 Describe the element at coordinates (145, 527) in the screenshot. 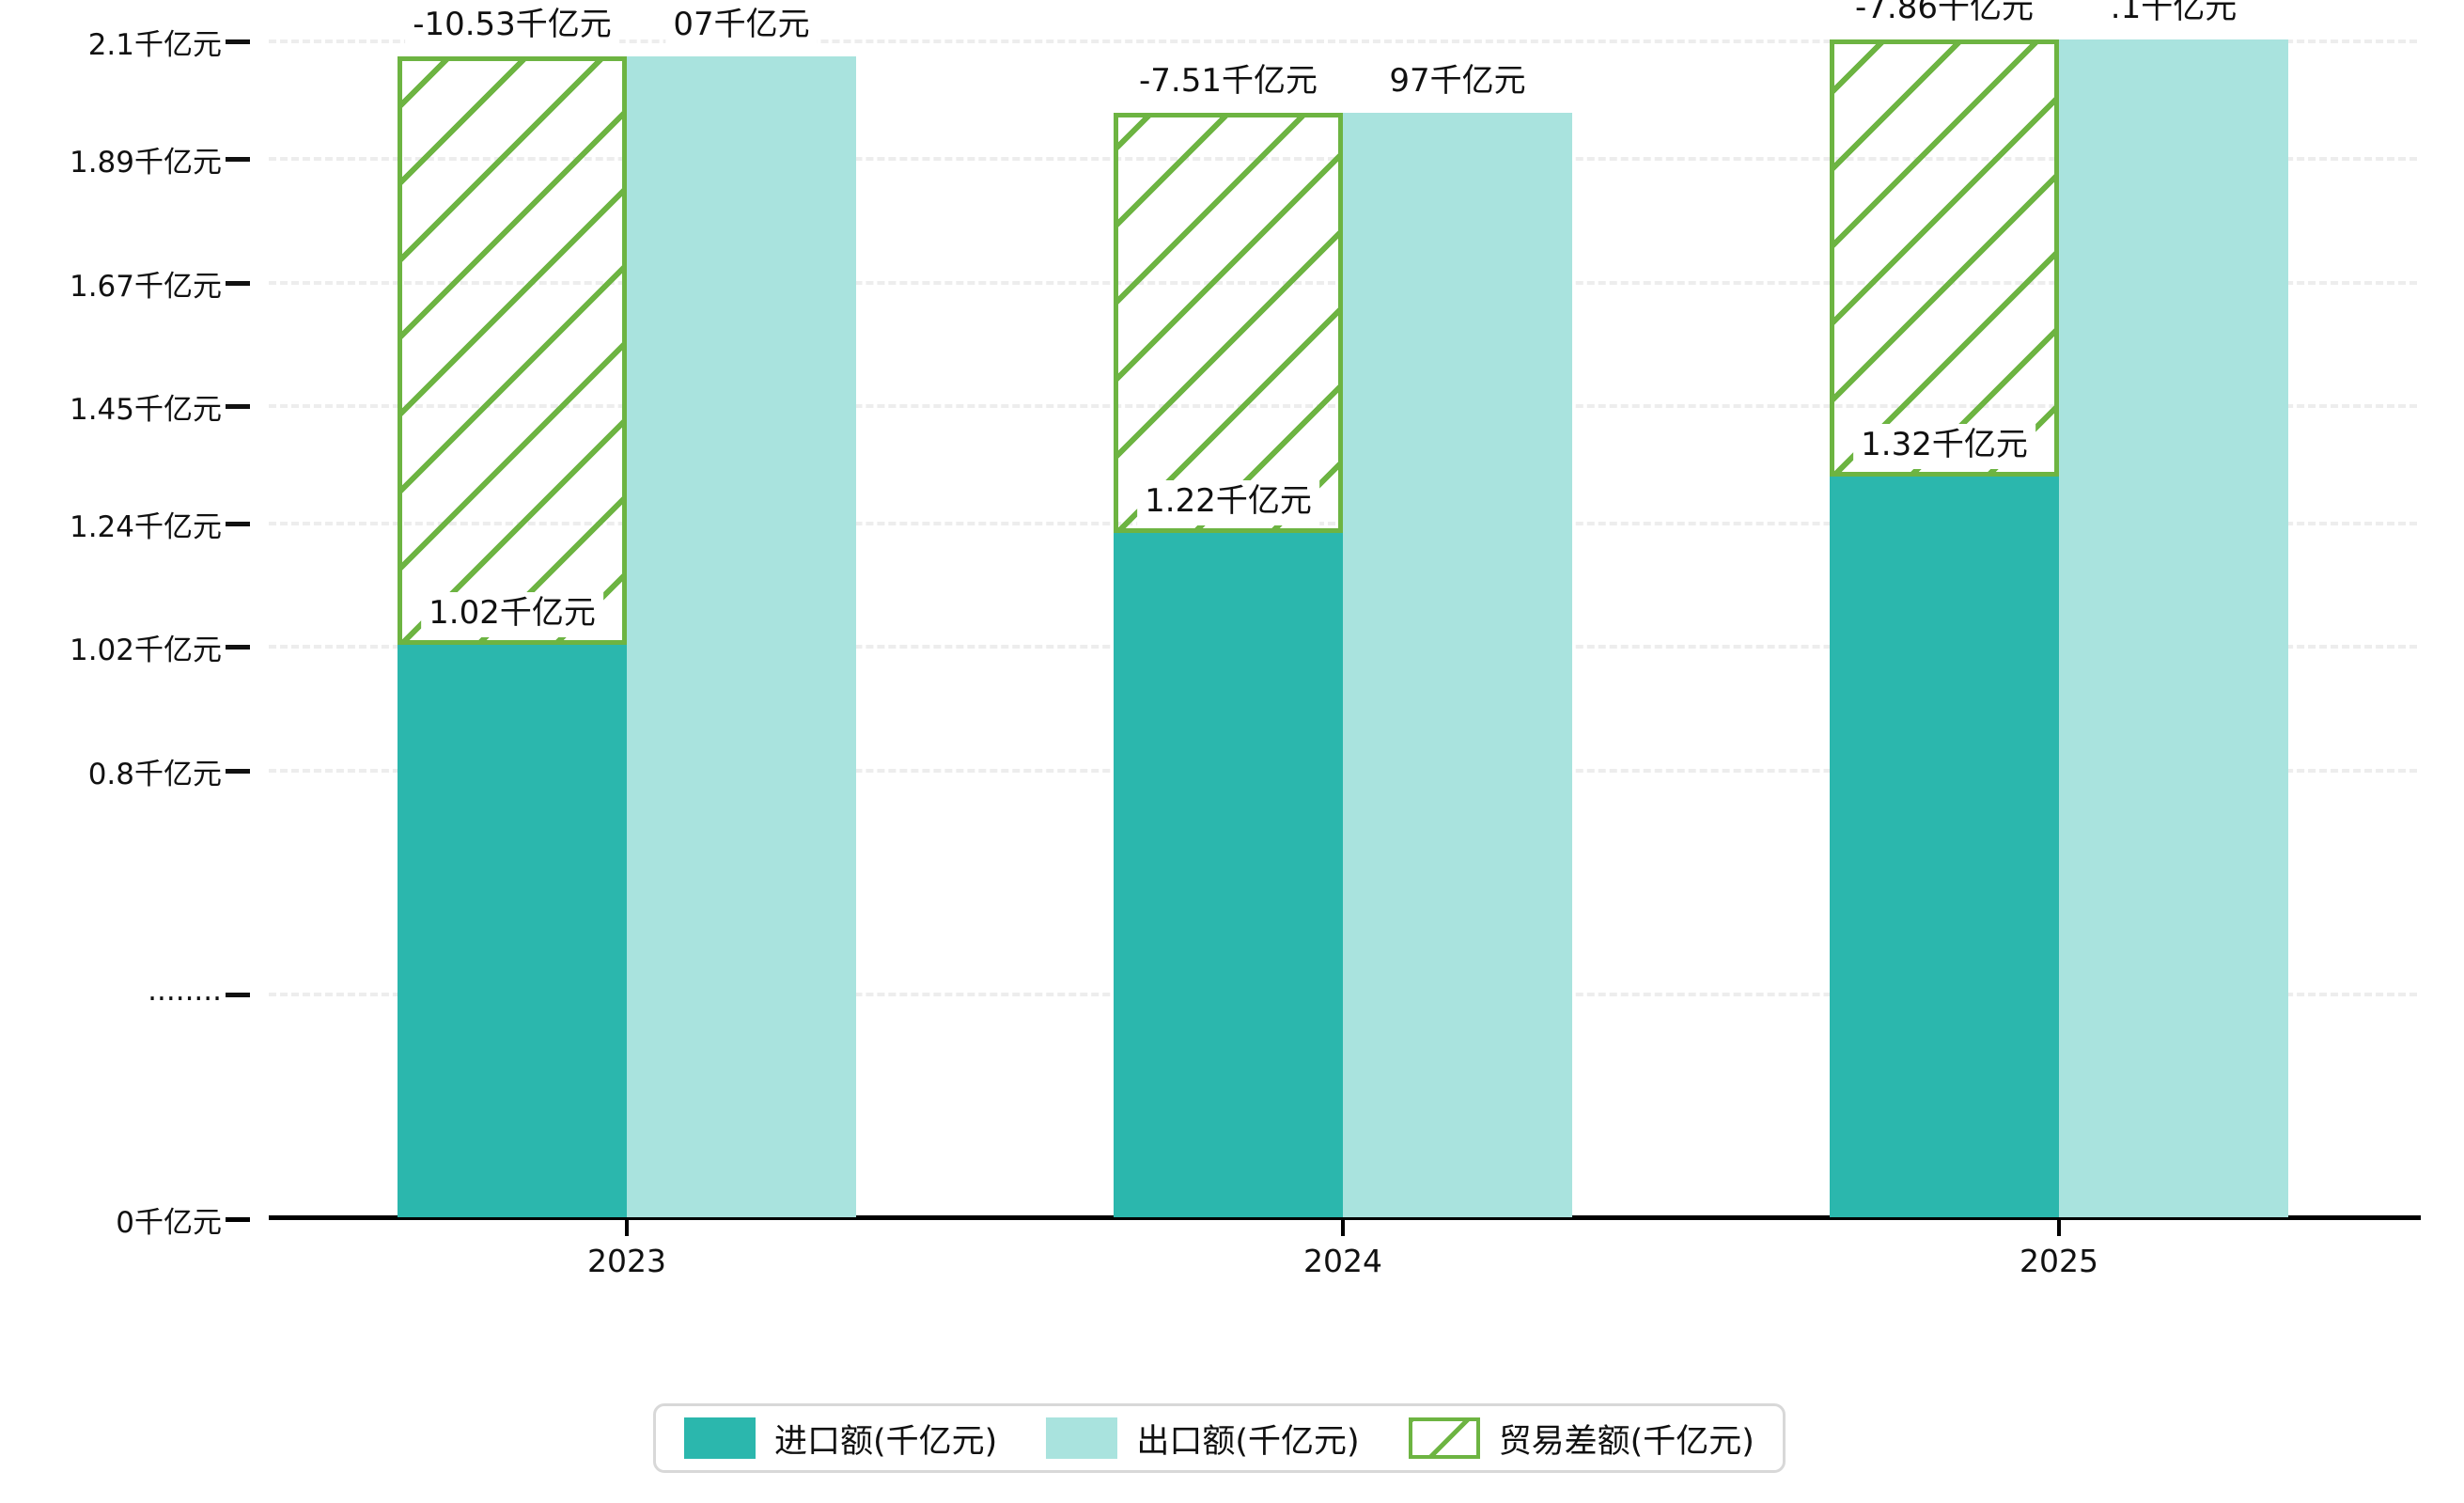

I see `y-axis-tick-label: 1.24千亿元` at that location.